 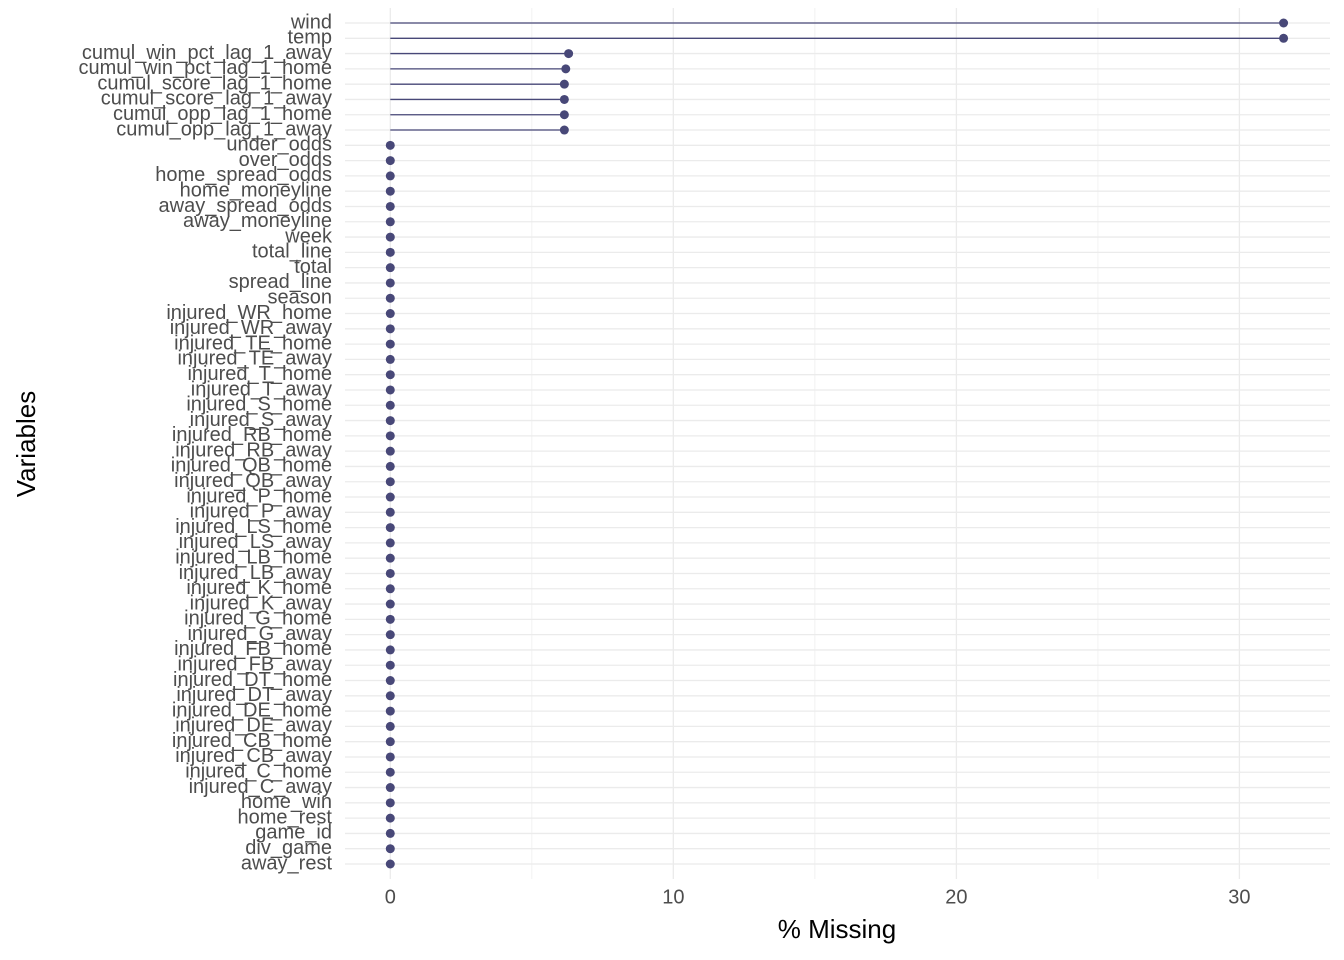 What do you see at coordinates (837, 929) in the screenshot?
I see `x-axis-title: % Missing` at bounding box center [837, 929].